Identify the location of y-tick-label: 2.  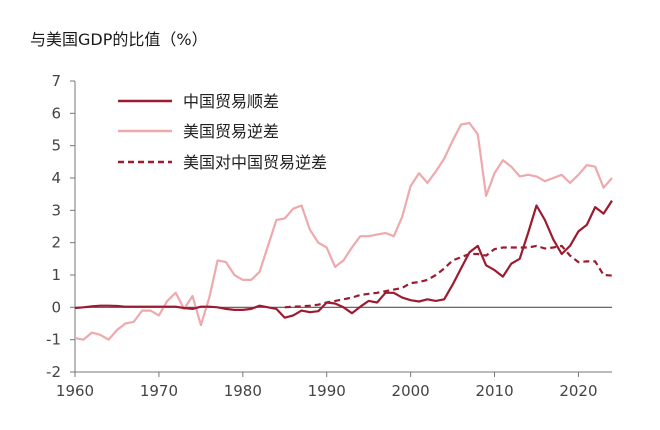
(56, 243).